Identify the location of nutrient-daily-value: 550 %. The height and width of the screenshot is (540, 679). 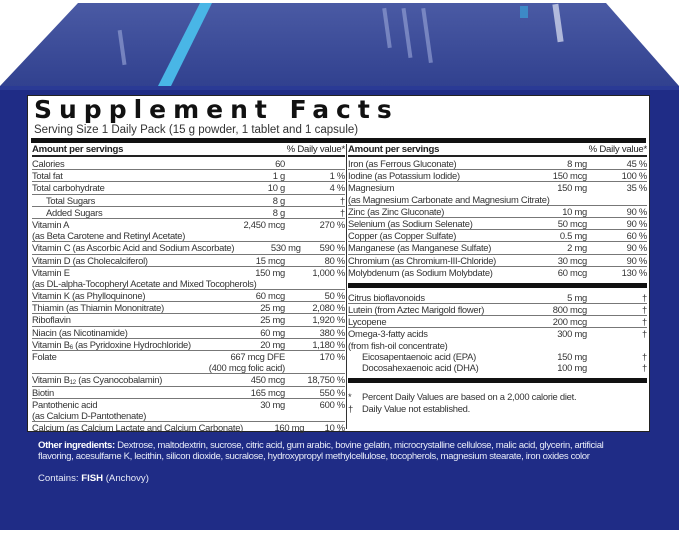
(332, 392).